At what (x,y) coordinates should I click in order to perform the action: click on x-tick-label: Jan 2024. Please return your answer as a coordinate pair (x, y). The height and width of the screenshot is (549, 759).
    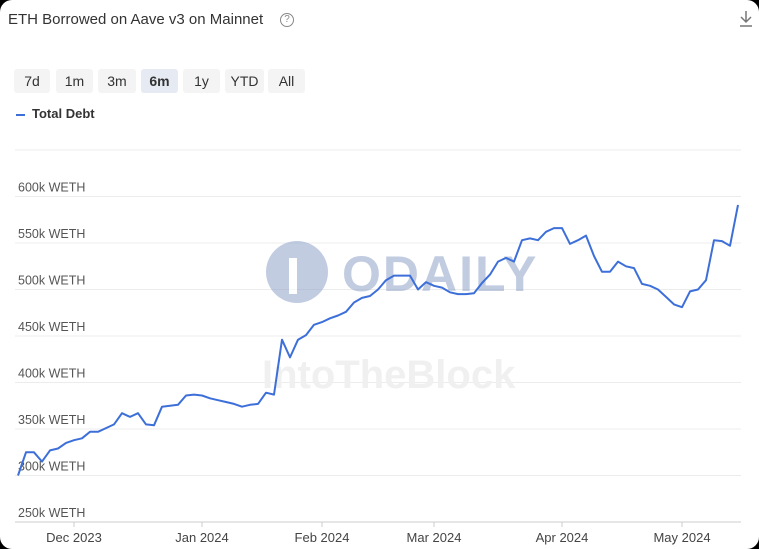
    Looking at the image, I should click on (202, 537).